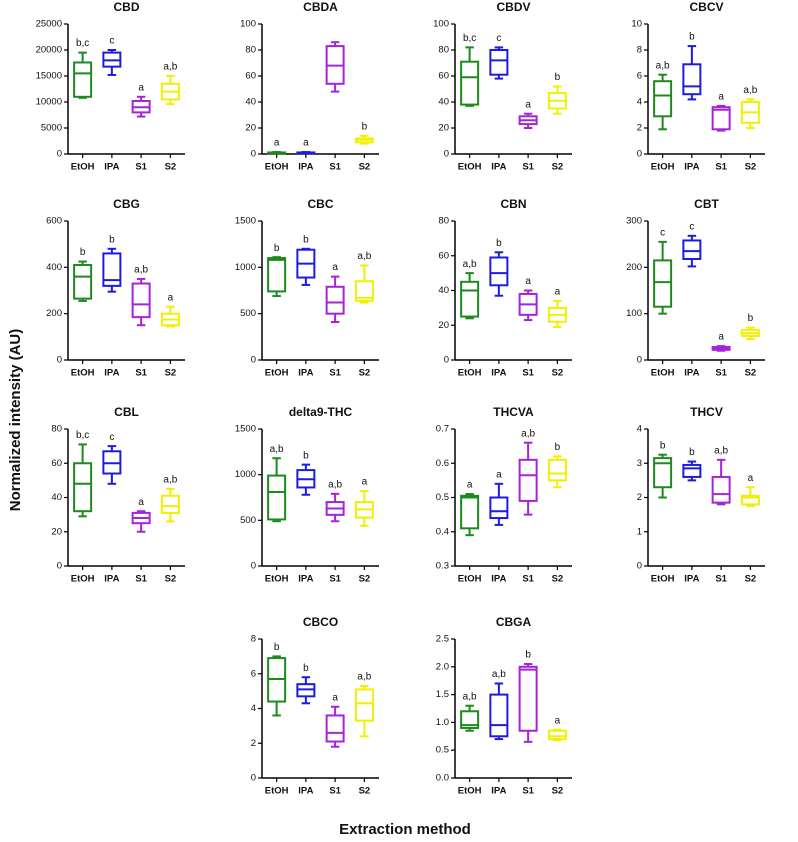 The width and height of the screenshot is (798, 842). What do you see at coordinates (248, 313) in the screenshot?
I see `y-tick-label: 500` at bounding box center [248, 313].